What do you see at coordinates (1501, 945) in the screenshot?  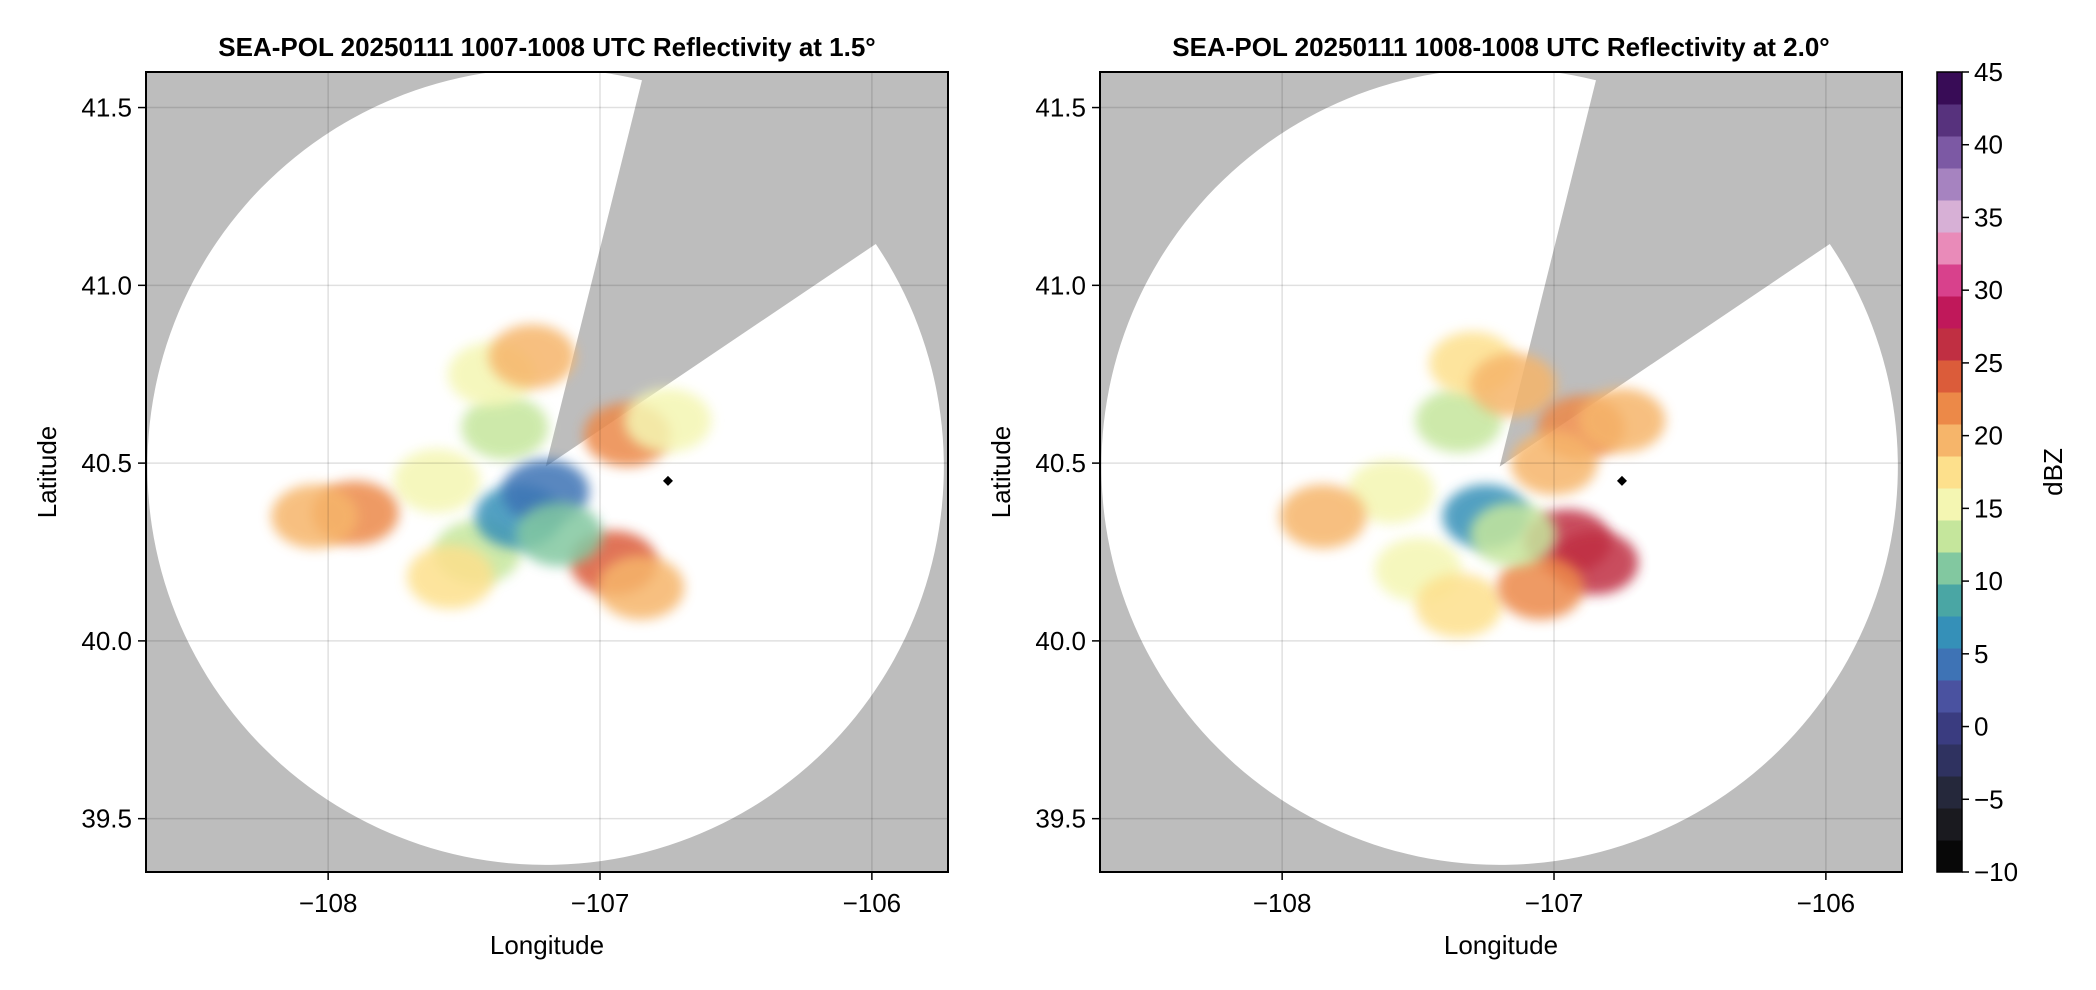 I see `panel-2-x-axis-label: Longitude` at bounding box center [1501, 945].